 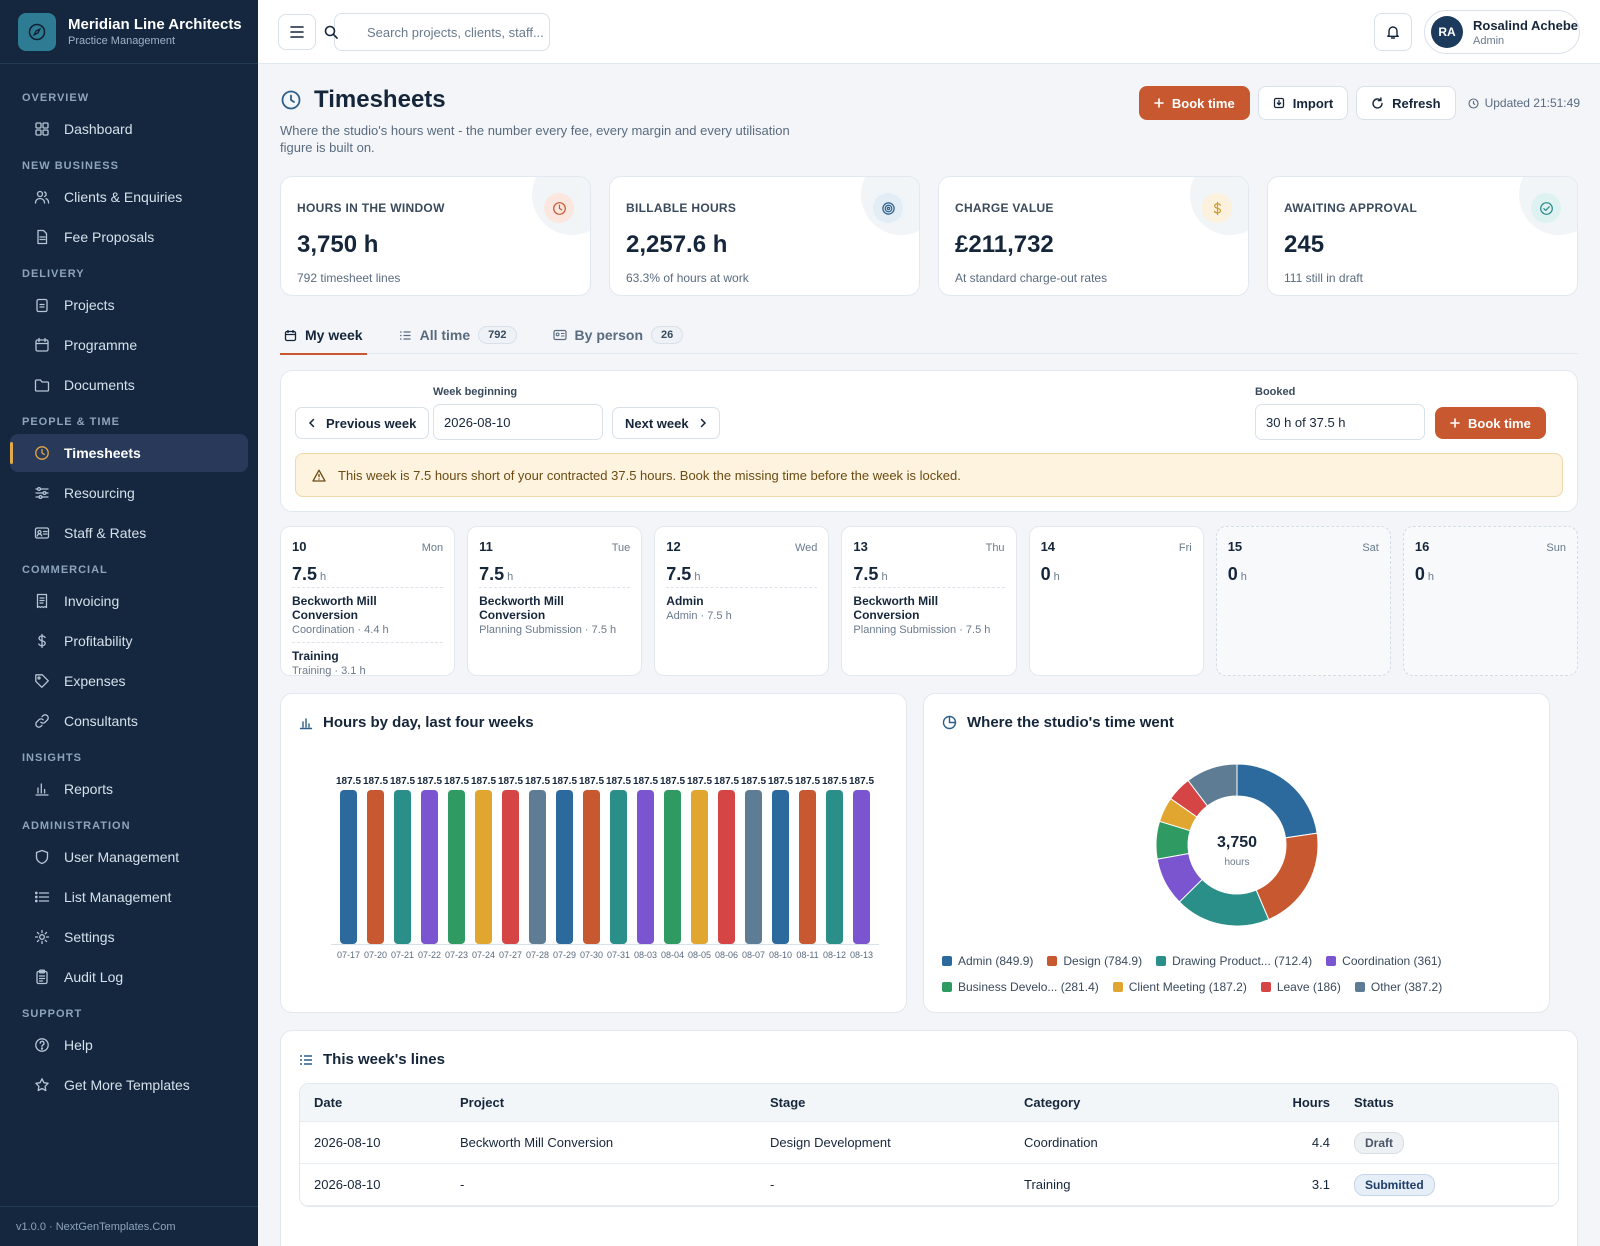 I want to click on x-tick-label: 07-23, so click(x=456, y=955).